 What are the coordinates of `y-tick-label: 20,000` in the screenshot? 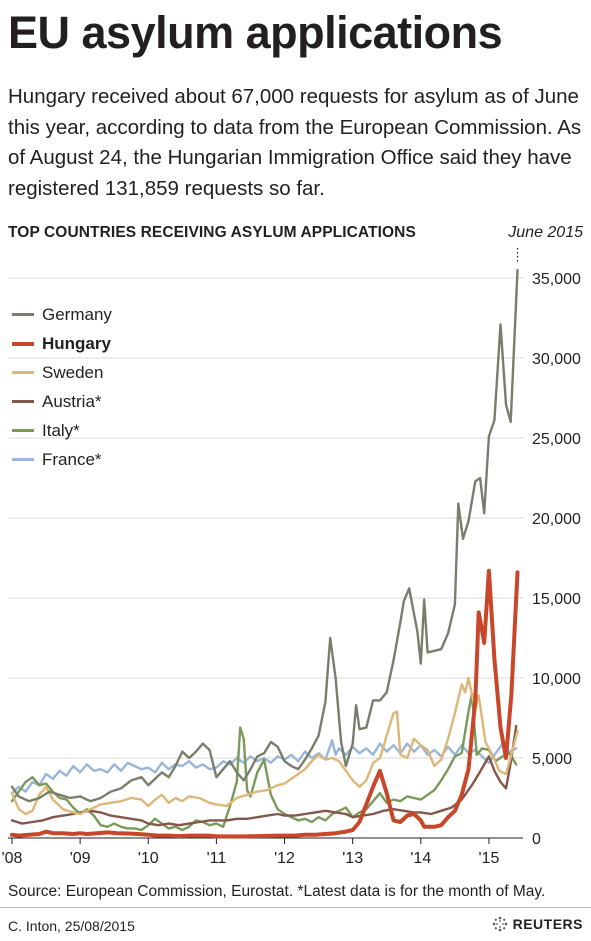 It's located at (556, 519).